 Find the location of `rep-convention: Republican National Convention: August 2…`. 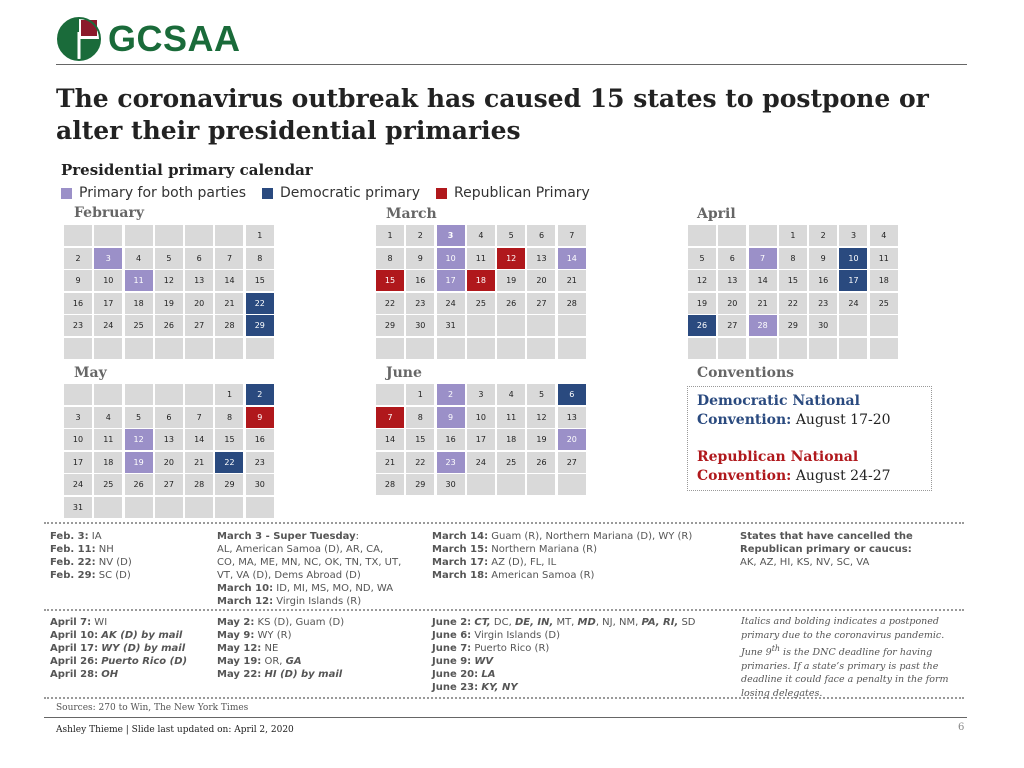

rep-convention: Republican National Convention: August 2… is located at coordinates (809, 467).